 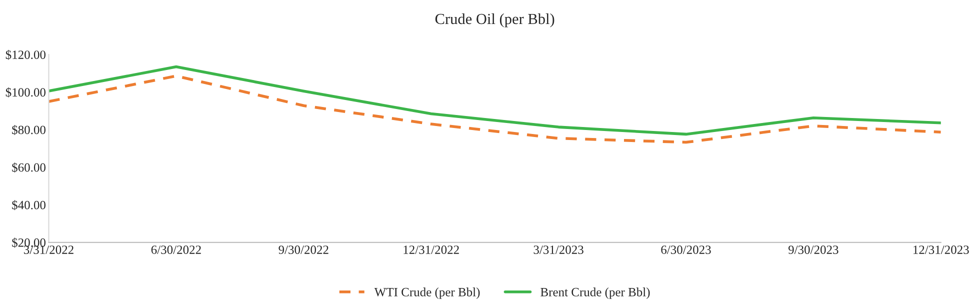 I want to click on legend-label: Brent Crude (per Bbl), so click(x=595, y=293).